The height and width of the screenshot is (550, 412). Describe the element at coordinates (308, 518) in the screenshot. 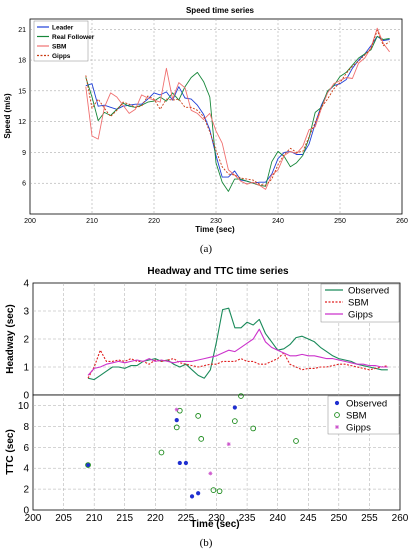

I see `ttc-x-tick-label: 245` at that location.